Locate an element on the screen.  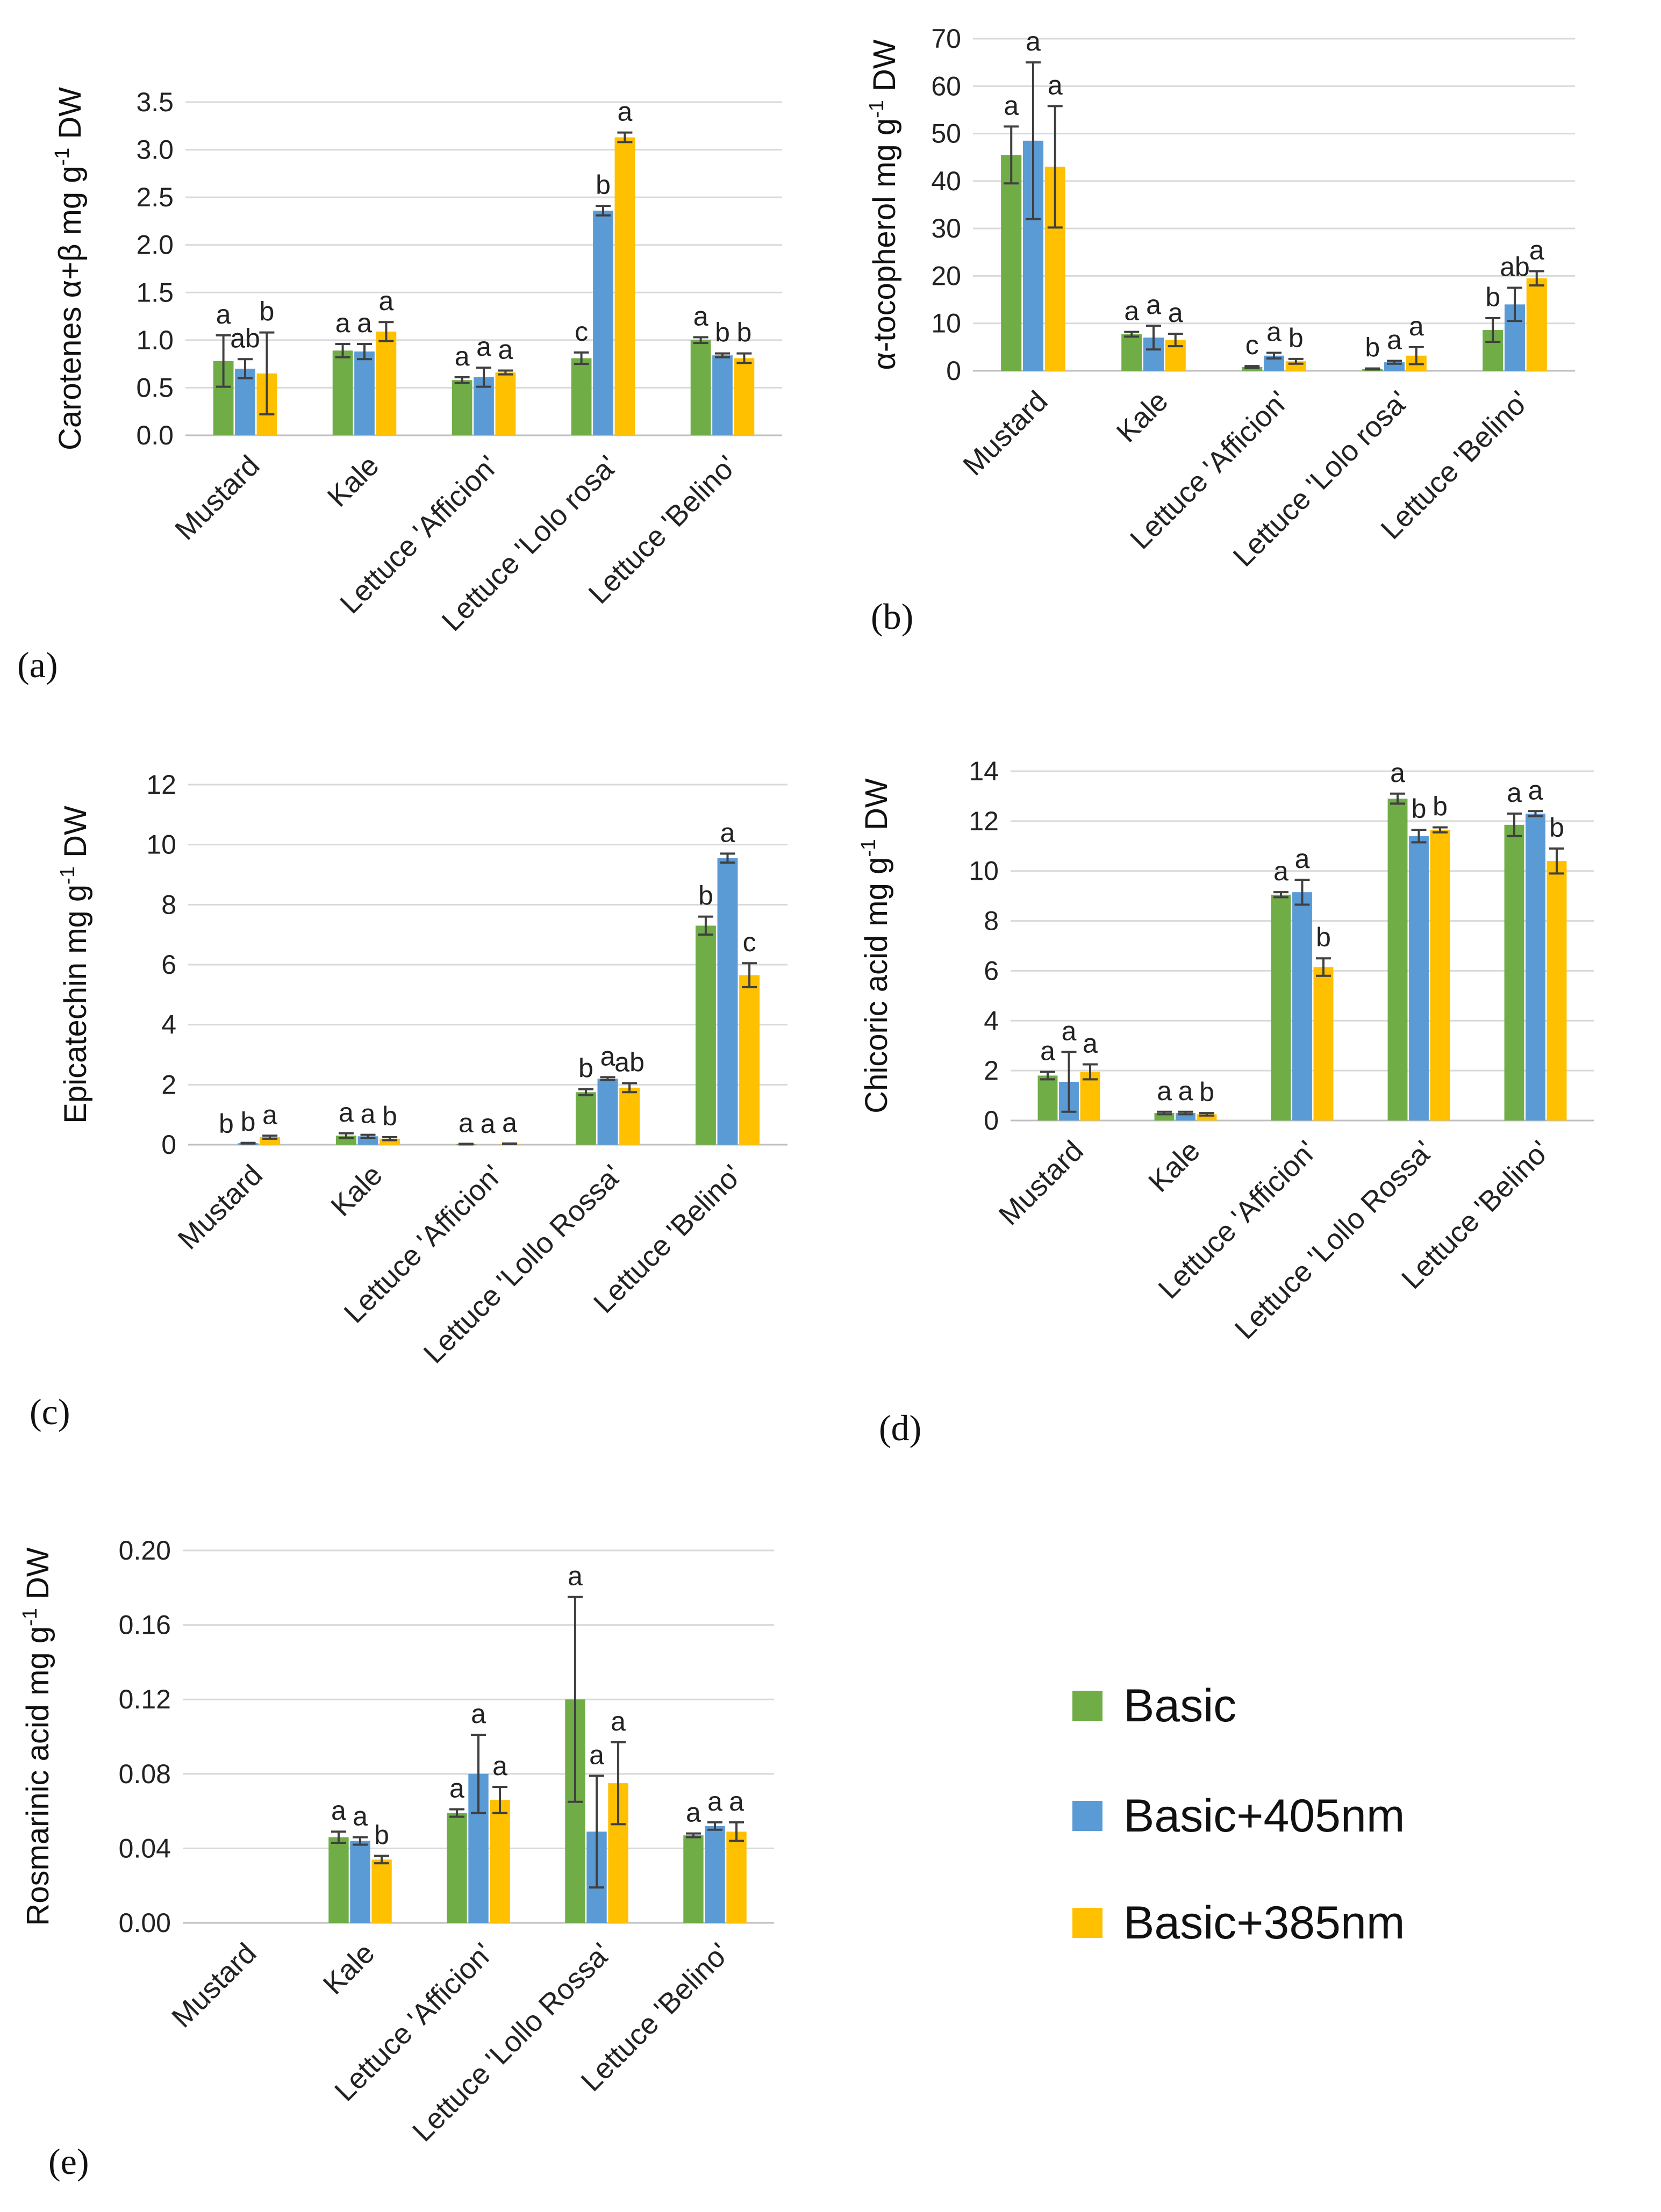
bar-basic-405nm-lettuce-lolo-rosa is located at coordinates (603, 322).